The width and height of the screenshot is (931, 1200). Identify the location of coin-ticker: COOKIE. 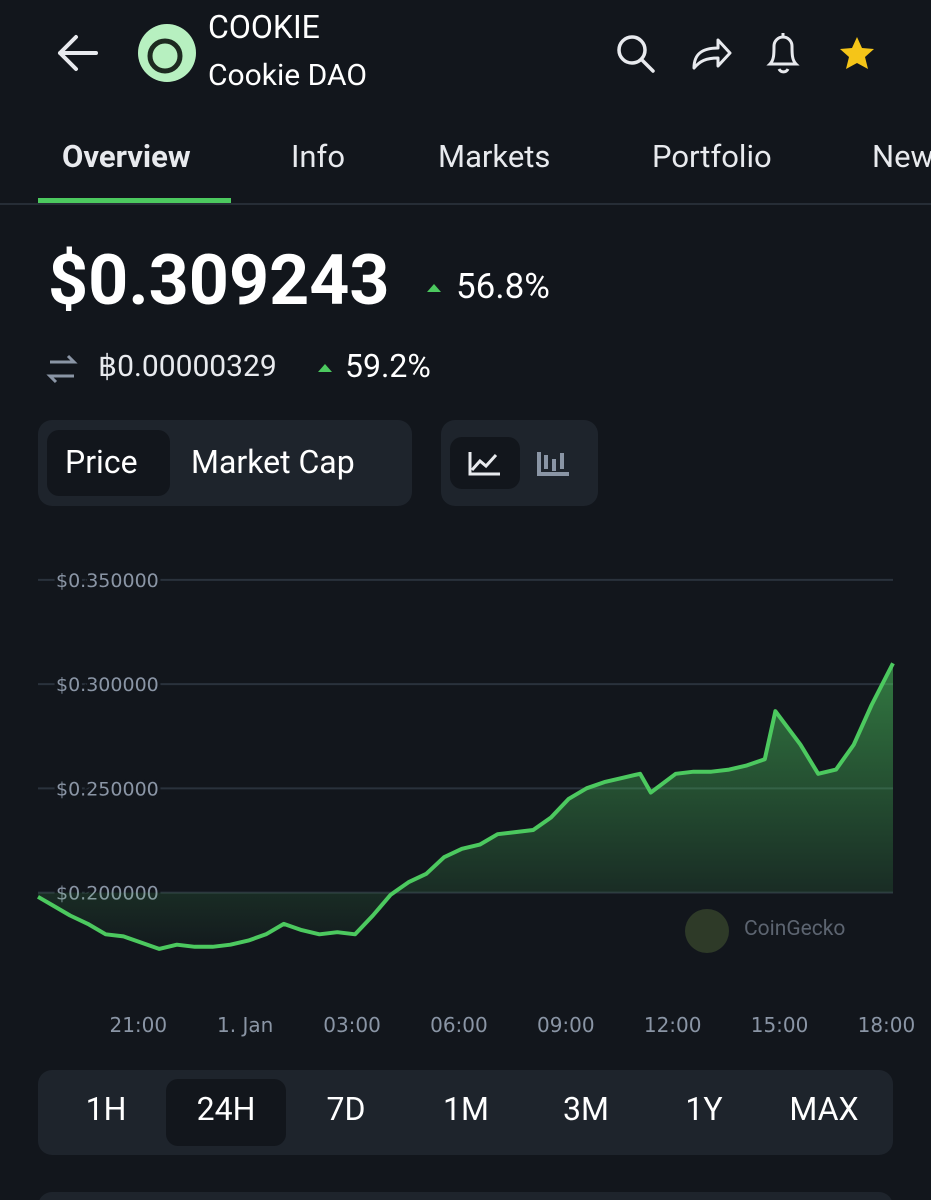
(264, 27).